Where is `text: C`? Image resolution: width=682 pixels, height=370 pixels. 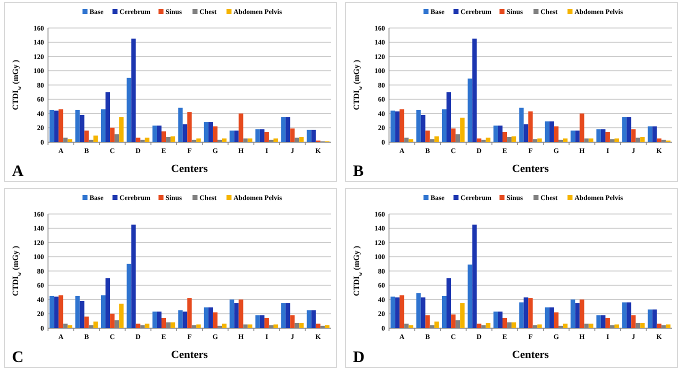
text: C is located at coordinates (18, 357).